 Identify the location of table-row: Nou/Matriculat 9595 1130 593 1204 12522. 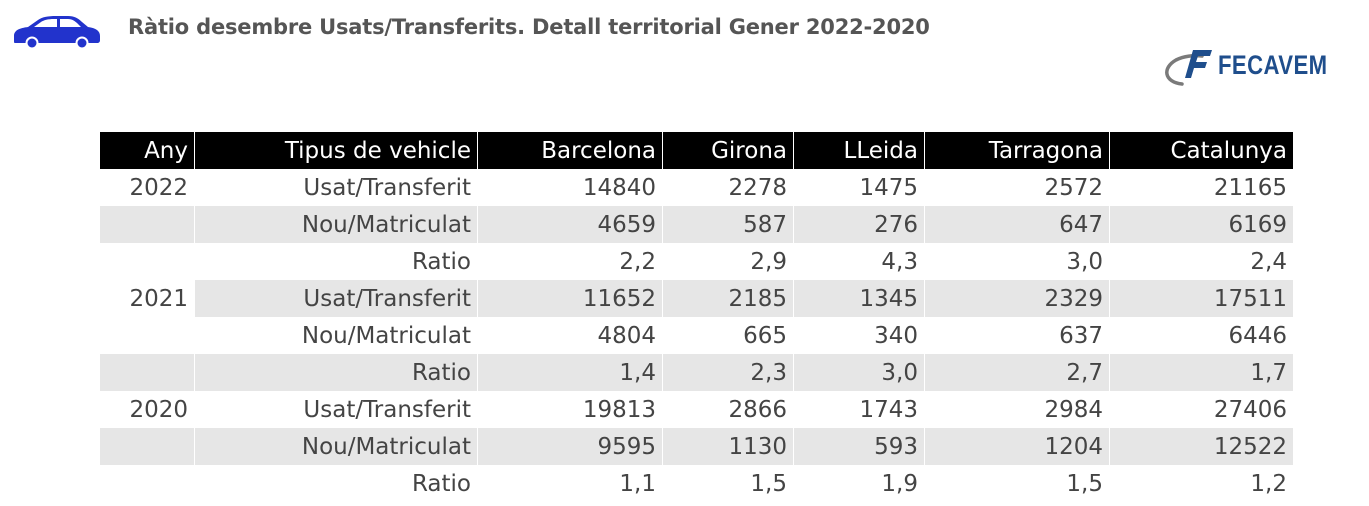
(696, 446).